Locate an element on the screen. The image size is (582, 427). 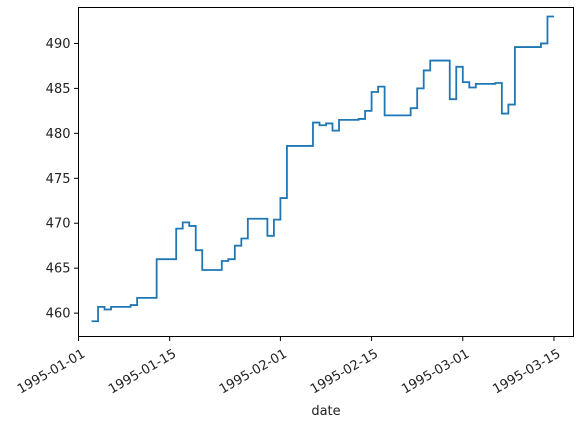
y-tick-label: 465 is located at coordinates (58, 269).